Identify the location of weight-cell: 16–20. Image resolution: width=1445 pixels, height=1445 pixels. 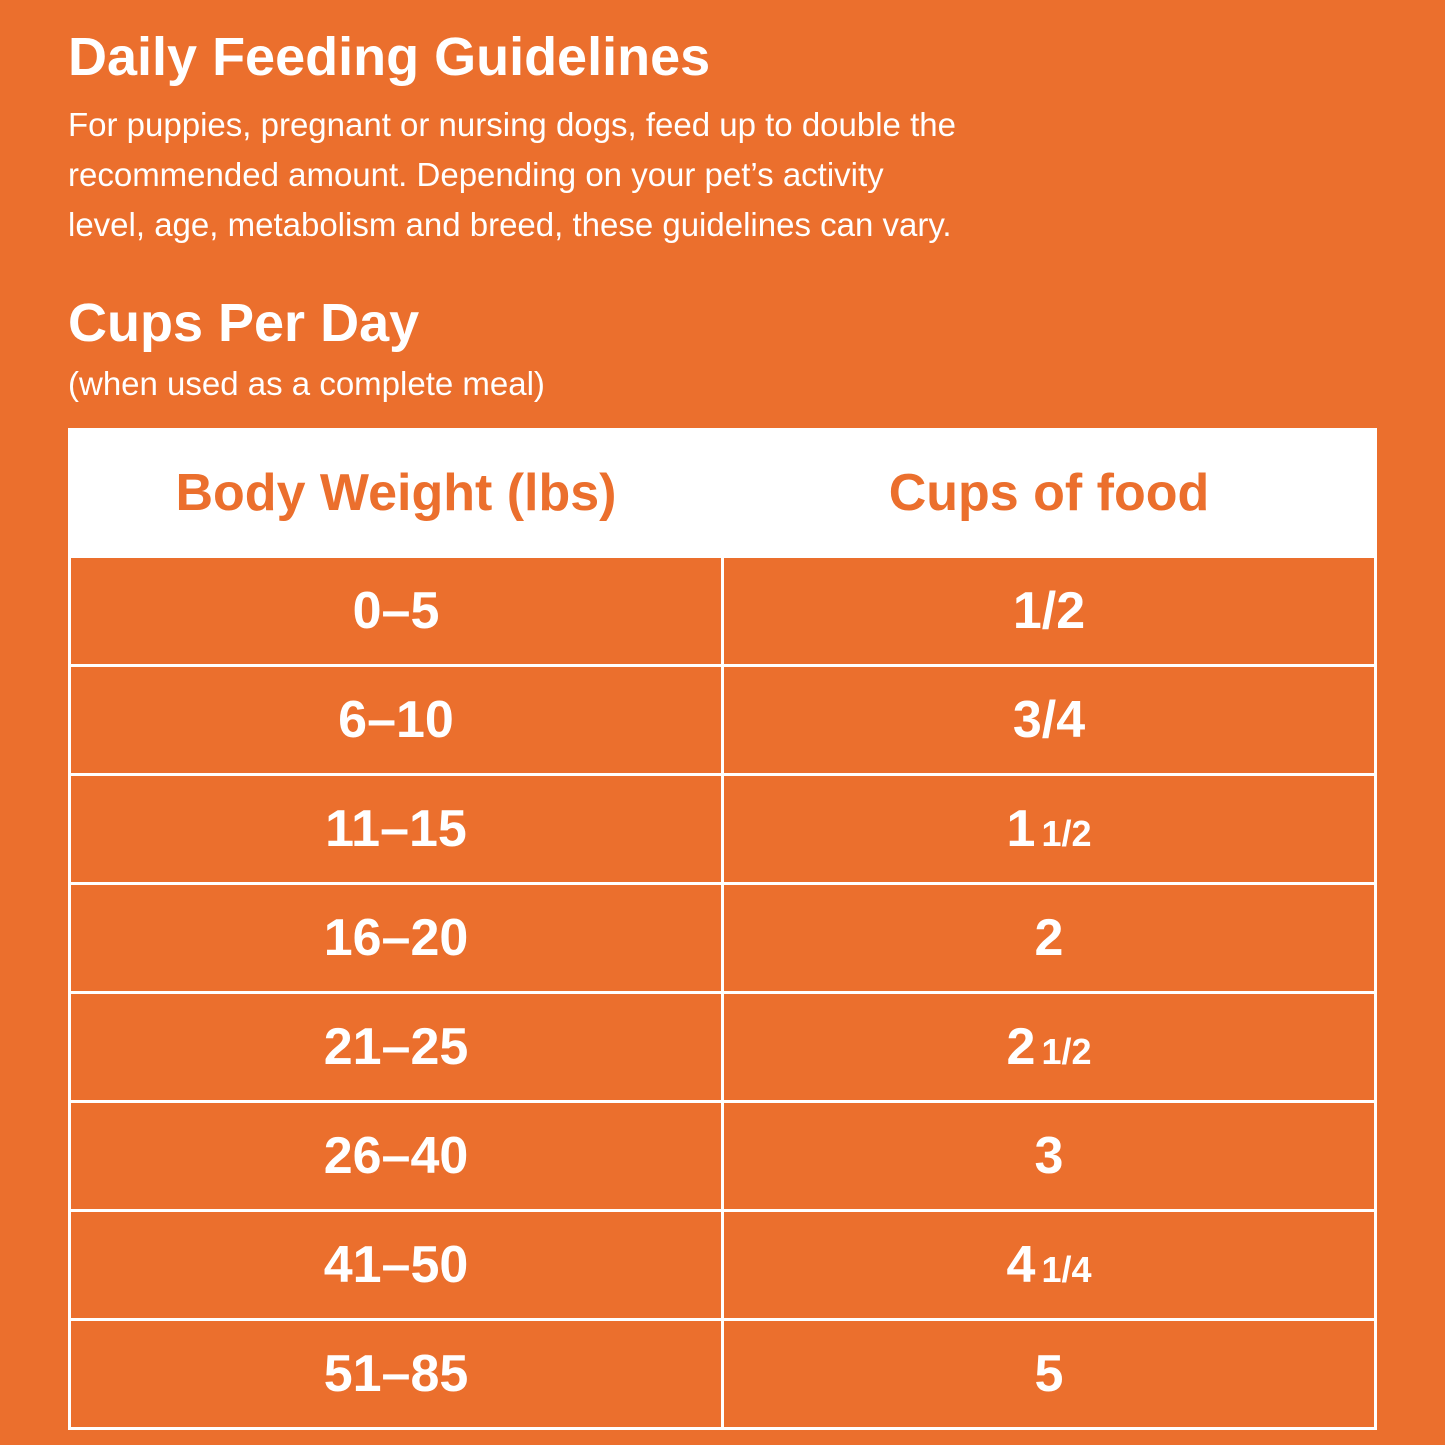
(396, 938).